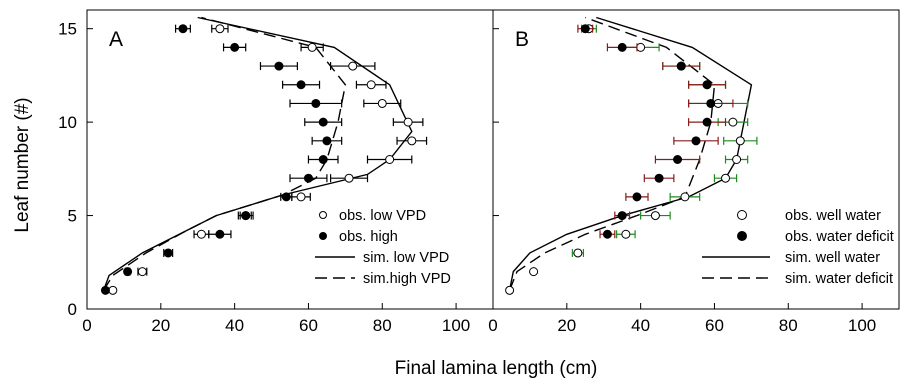 The height and width of the screenshot is (388, 908). What do you see at coordinates (522, 39) in the screenshot?
I see `panel-label: B` at bounding box center [522, 39].